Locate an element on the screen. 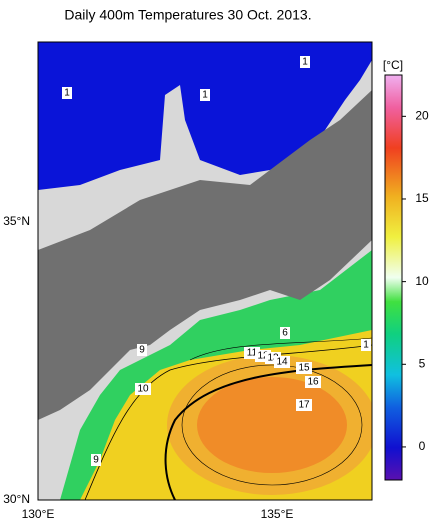 The height and width of the screenshot is (530, 430). contour-label: 16 is located at coordinates (313, 382).